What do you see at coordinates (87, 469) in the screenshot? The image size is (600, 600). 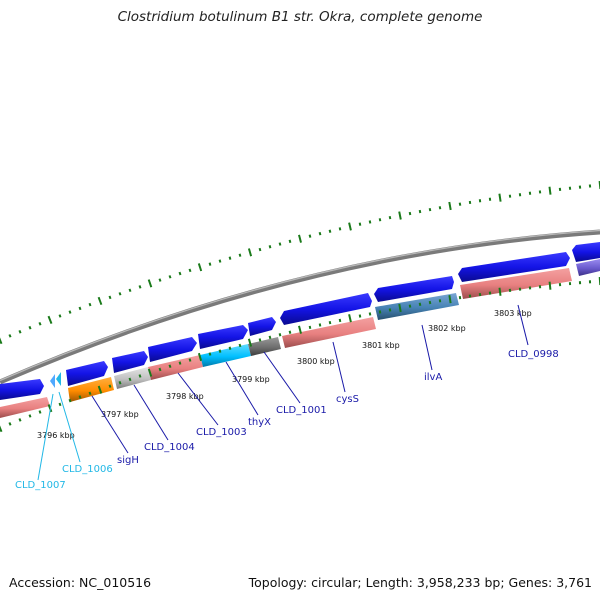 I see `gene-label-cld1006: CLD_1006` at bounding box center [87, 469].